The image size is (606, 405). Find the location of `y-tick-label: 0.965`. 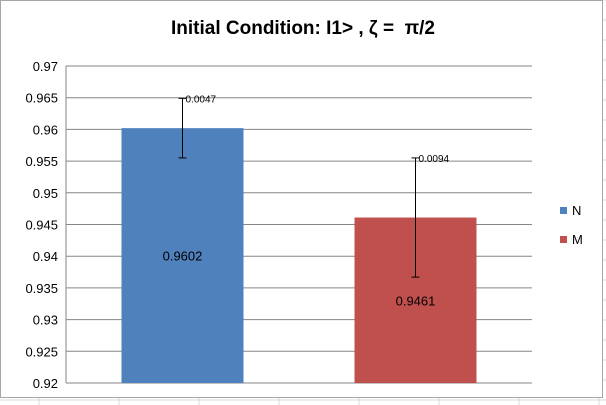

y-tick-label: 0.965 is located at coordinates (41, 98).